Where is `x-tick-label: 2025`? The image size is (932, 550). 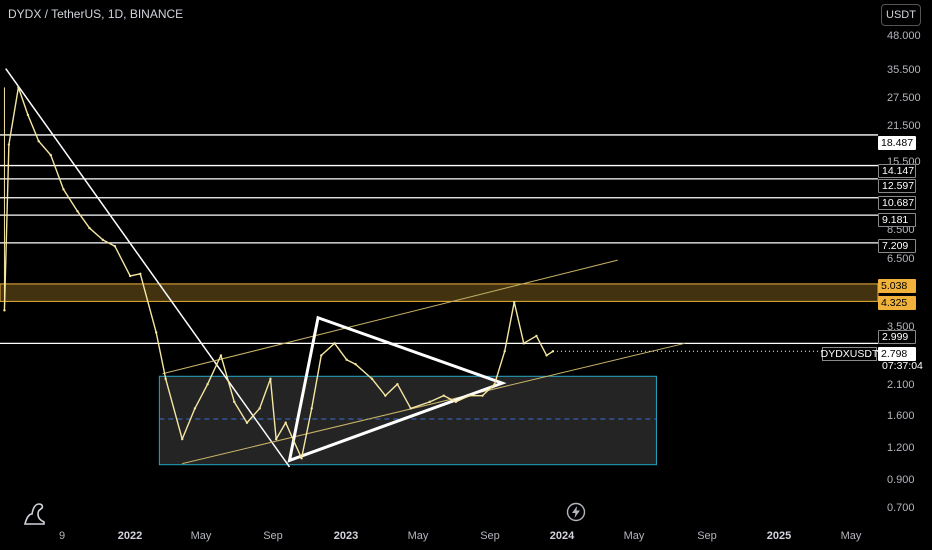 x-tick-label: 2025 is located at coordinates (779, 536).